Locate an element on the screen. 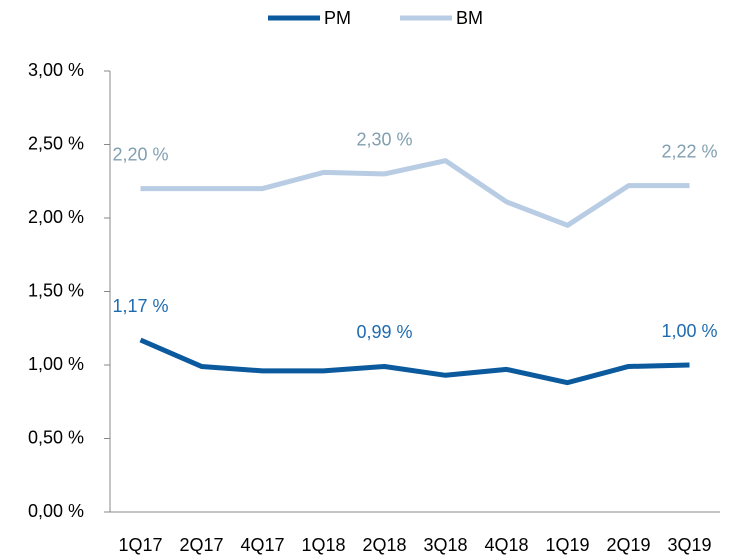  x-tick-label: 3Q19 is located at coordinates (689, 545).